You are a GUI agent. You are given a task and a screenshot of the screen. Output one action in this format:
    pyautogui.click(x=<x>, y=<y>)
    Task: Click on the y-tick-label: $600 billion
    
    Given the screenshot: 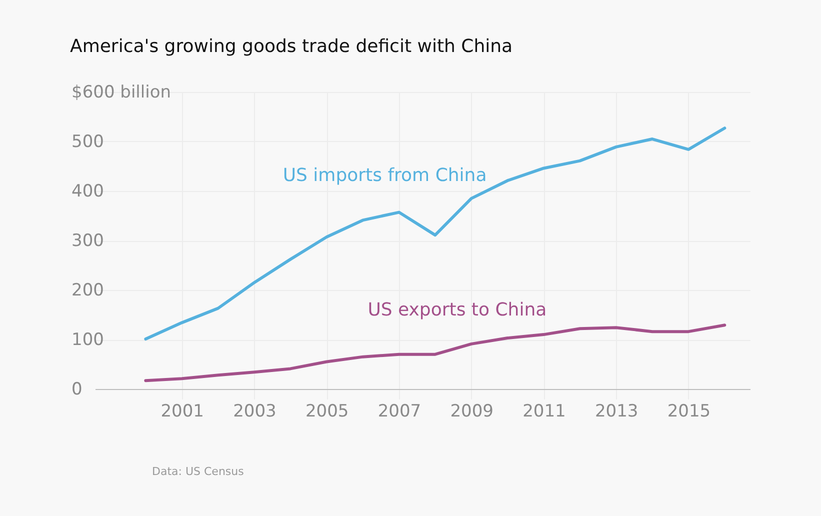 What is the action you would take?
    pyautogui.click(x=122, y=92)
    